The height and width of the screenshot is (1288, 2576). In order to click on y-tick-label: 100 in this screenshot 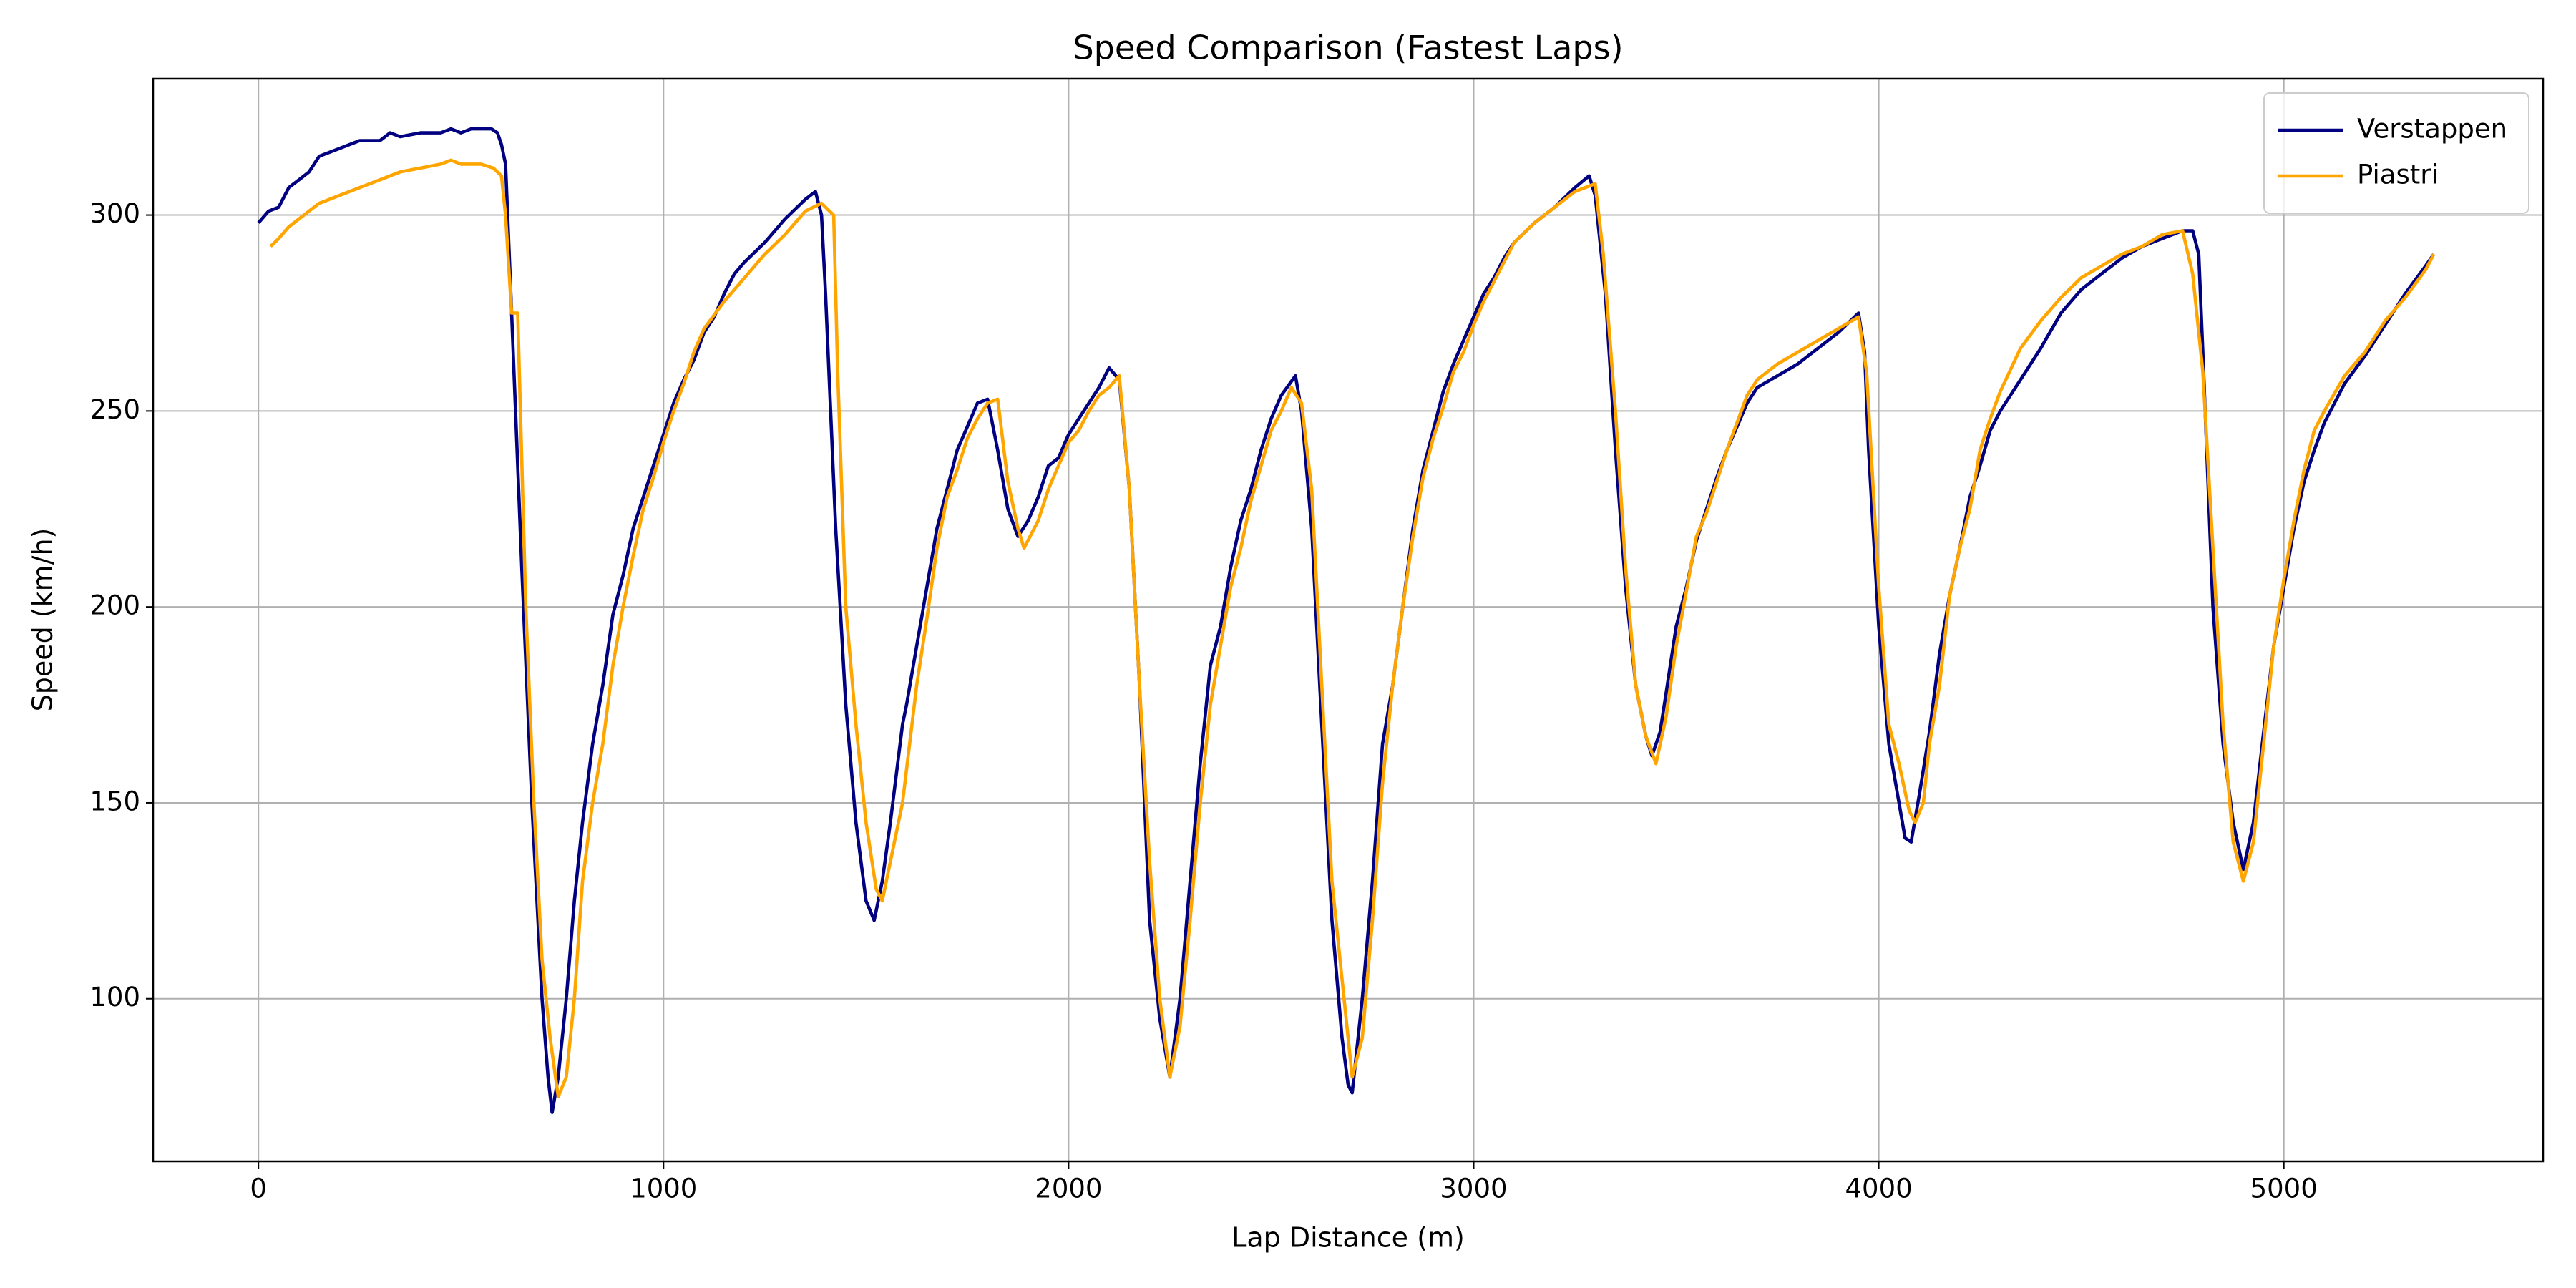, I will do `click(114, 997)`.